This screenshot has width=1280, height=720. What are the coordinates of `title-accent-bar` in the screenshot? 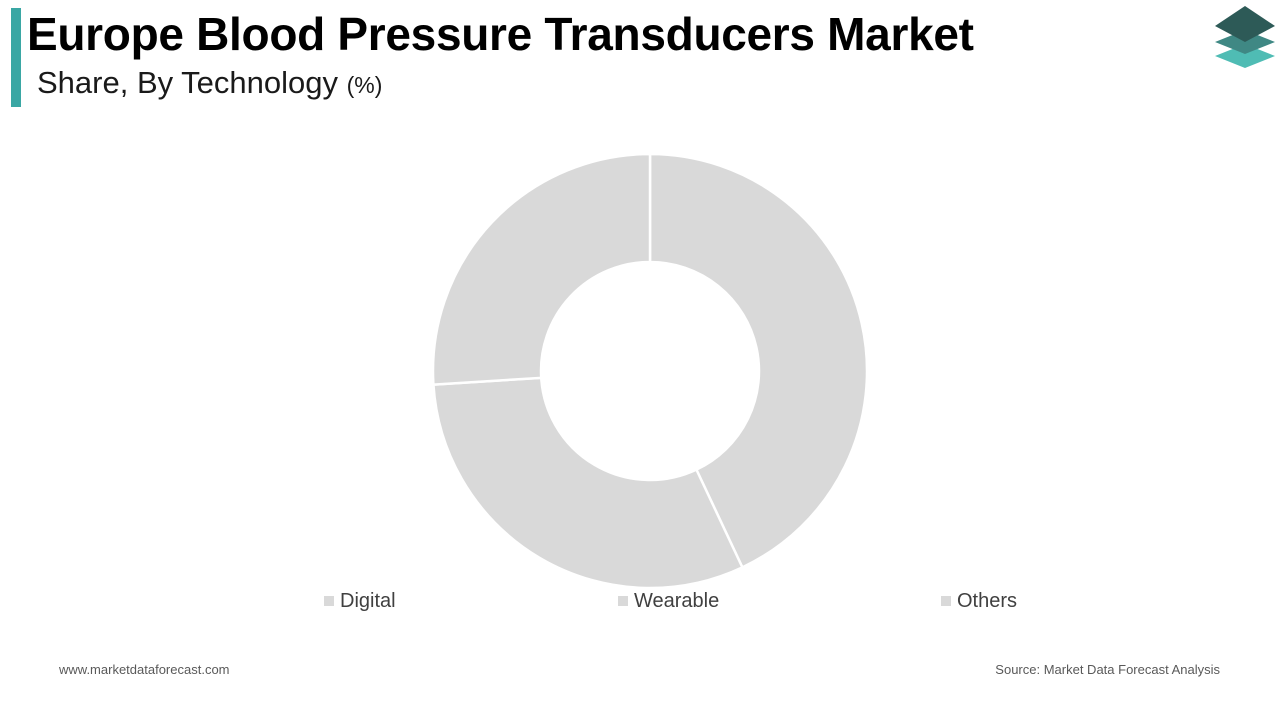 It's located at (16, 57).